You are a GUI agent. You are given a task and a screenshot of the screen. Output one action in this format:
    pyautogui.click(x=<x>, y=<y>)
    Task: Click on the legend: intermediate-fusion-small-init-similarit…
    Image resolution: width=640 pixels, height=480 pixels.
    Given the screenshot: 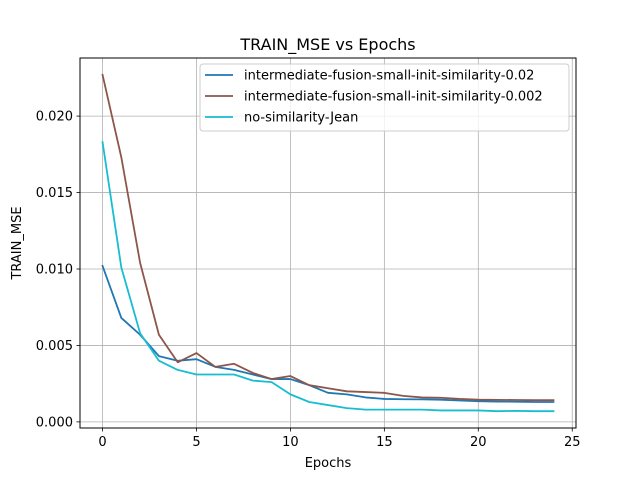 What is the action you would take?
    pyautogui.click(x=384, y=97)
    